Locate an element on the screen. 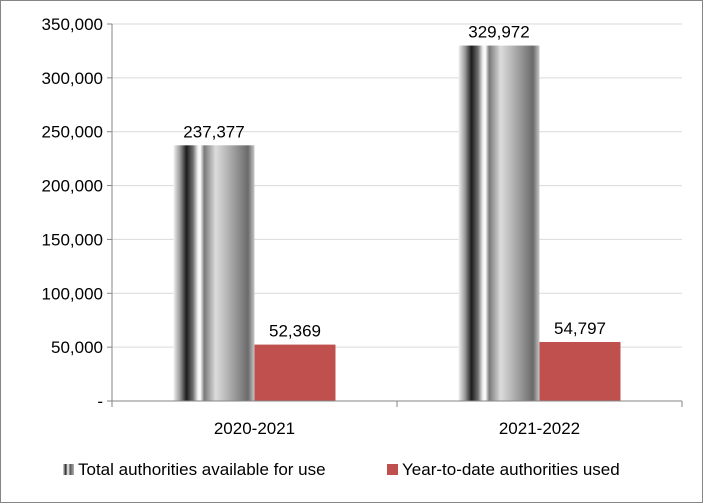 The image size is (703, 504). legend-item-ytd-used: Year-to-date authorities used is located at coordinates (511, 469).